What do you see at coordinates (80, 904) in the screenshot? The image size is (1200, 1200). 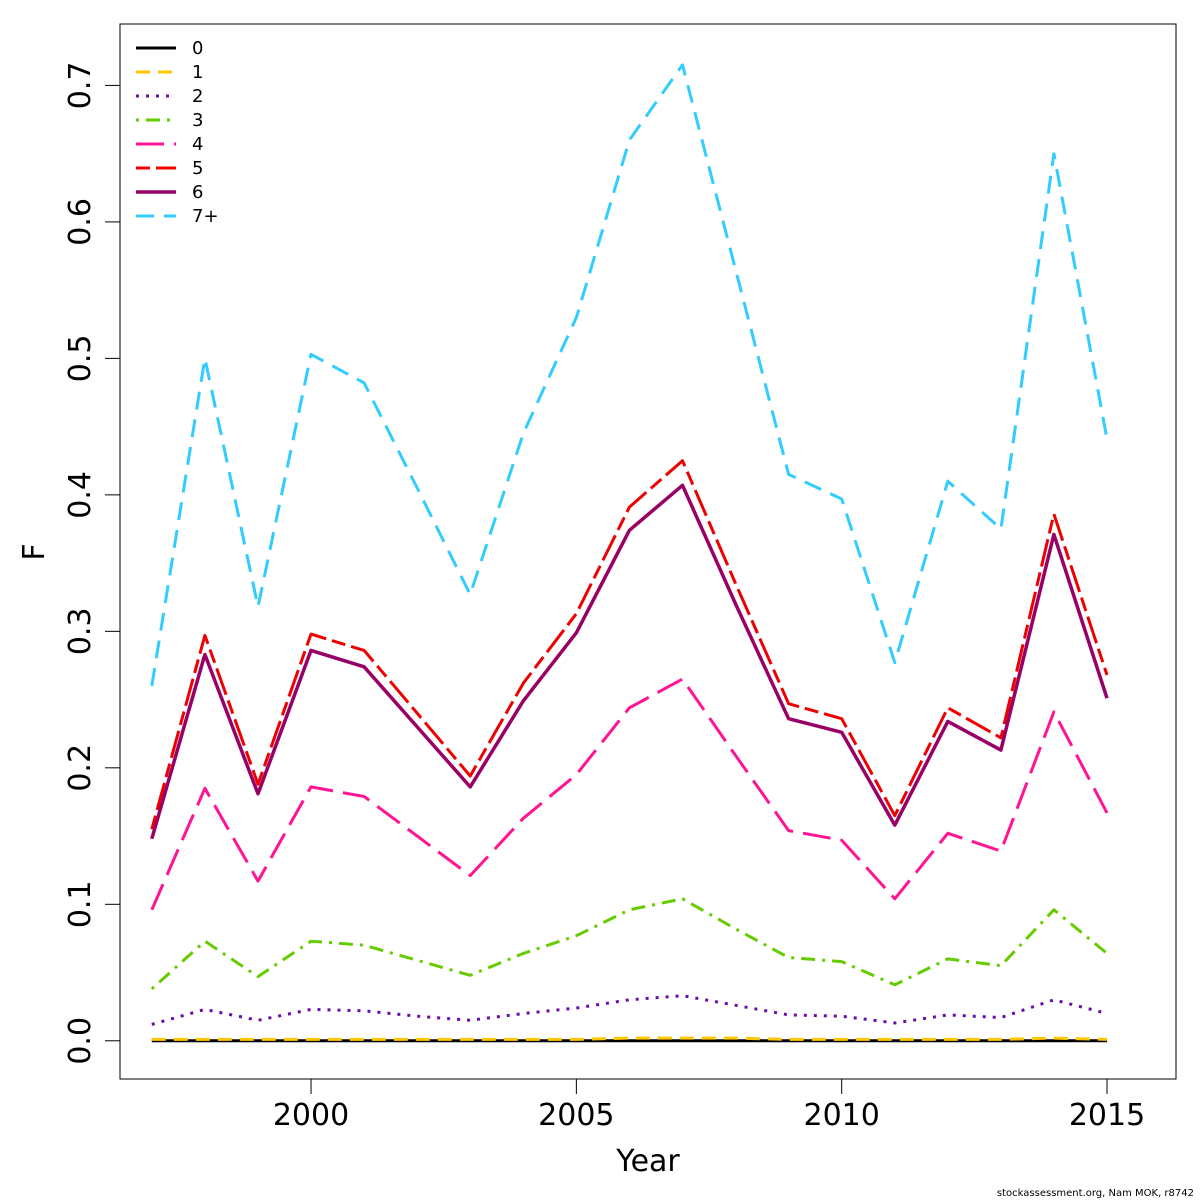 I see `y-tick-label: 0.1` at bounding box center [80, 904].